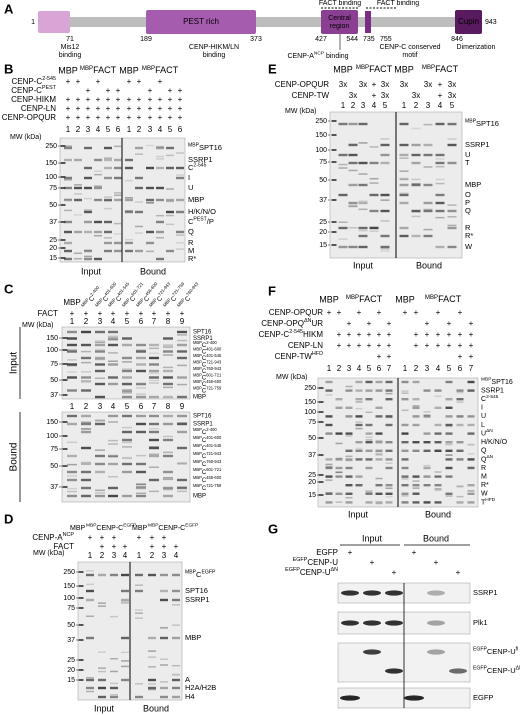 The width and height of the screenshot is (520, 715). Describe the element at coordinates (203, 339) in the screenshot. I see `band-label: SSRP1` at that location.